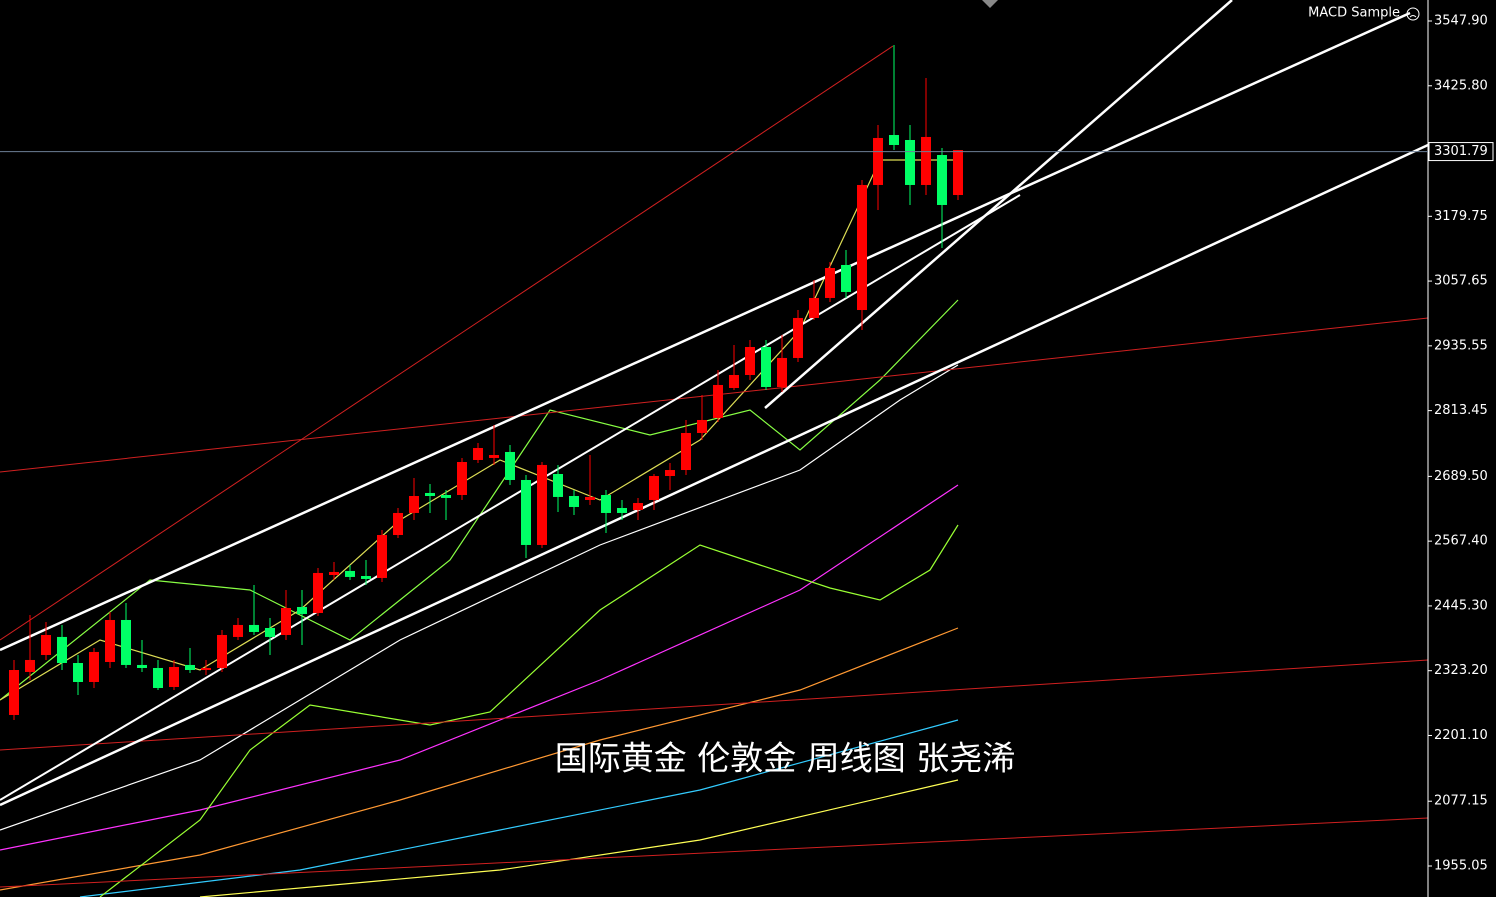 The width and height of the screenshot is (1496, 897). Describe the element at coordinates (1461, 541) in the screenshot. I see `y-tick-label: 2567.40` at that location.